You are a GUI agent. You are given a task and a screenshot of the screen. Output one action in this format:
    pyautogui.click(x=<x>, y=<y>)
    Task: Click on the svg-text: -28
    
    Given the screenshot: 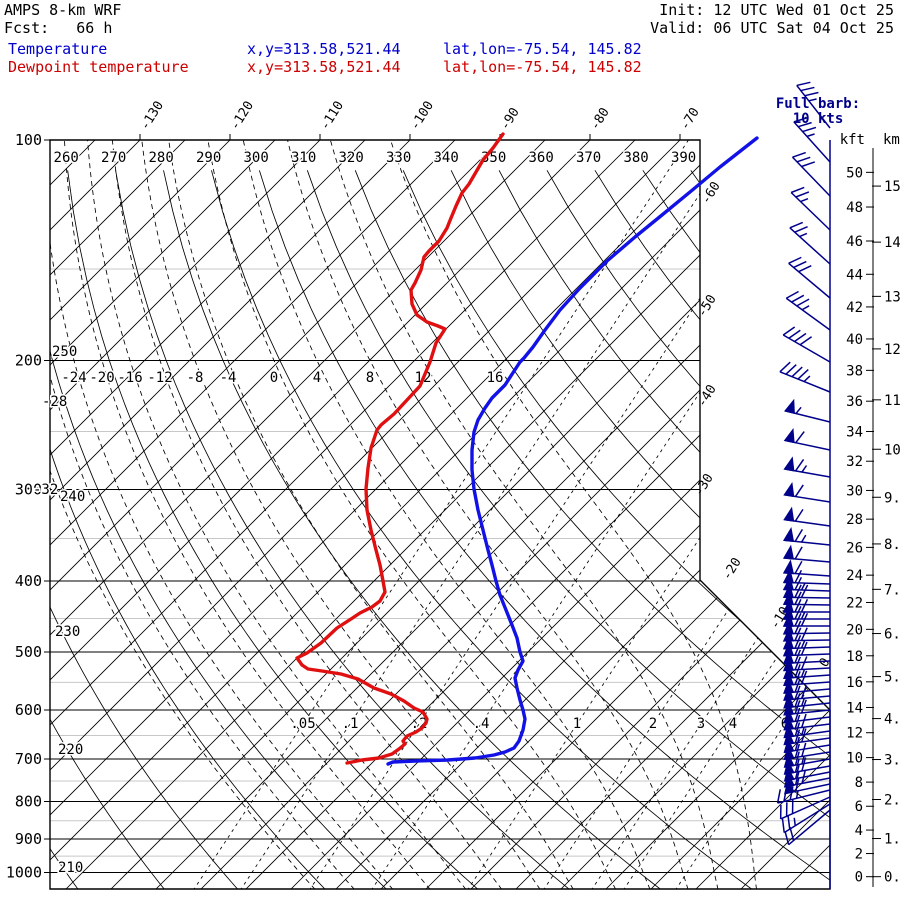 What is the action you would take?
    pyautogui.click(x=54, y=402)
    